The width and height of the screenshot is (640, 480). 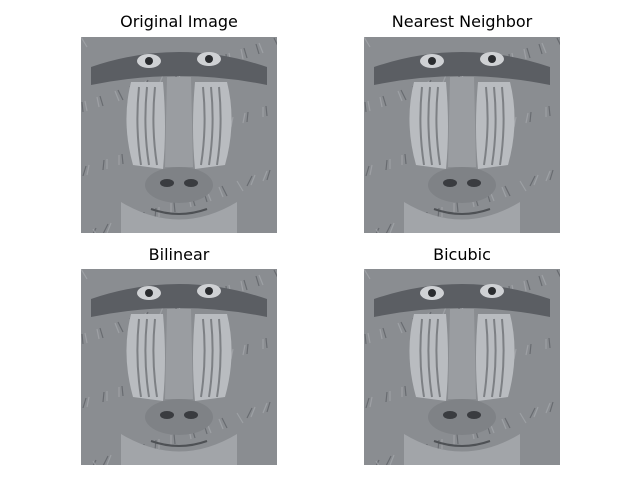 I want to click on right-nostril, so click(x=474, y=415).